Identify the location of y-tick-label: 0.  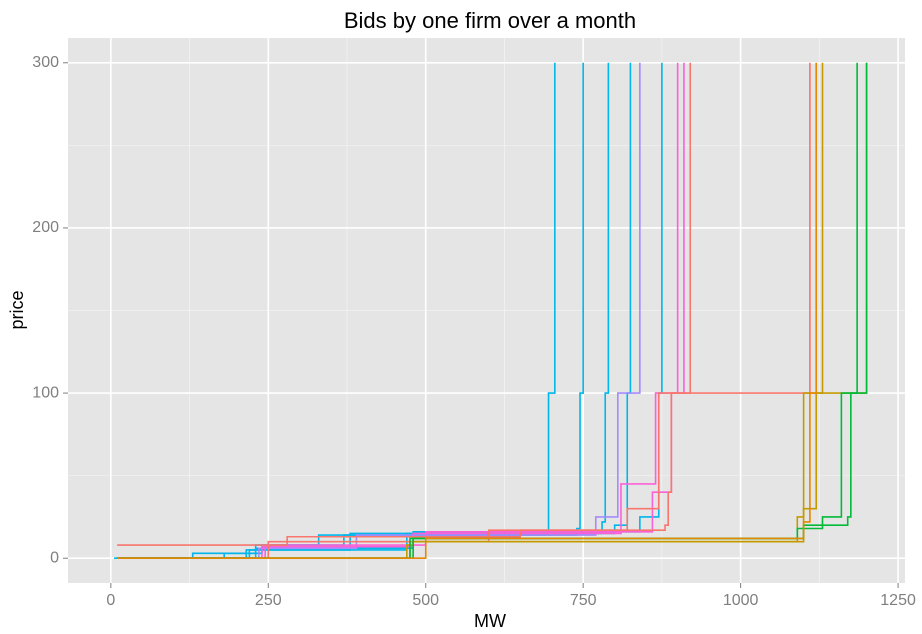
(54, 557).